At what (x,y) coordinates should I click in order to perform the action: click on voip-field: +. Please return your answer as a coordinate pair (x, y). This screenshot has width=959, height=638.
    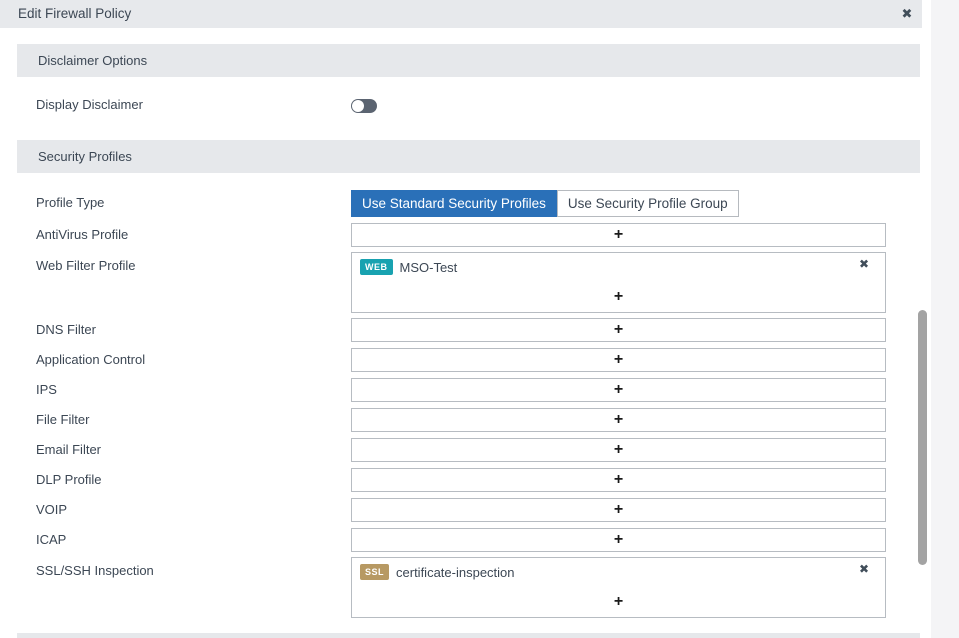
    Looking at the image, I should click on (618, 510).